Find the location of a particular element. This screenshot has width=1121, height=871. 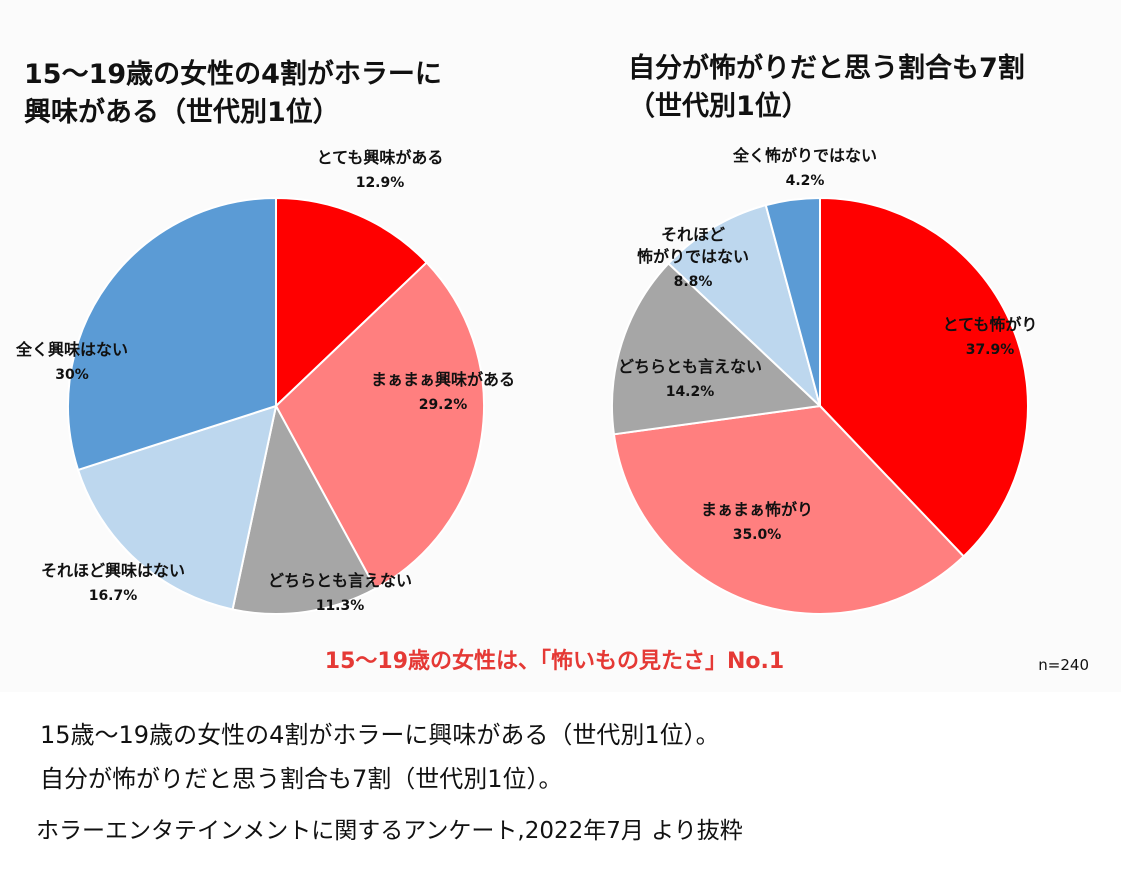

highlight-text: 15〜19歳の女性は、「怖いもの見たさ」No.1 is located at coordinates (554, 661).